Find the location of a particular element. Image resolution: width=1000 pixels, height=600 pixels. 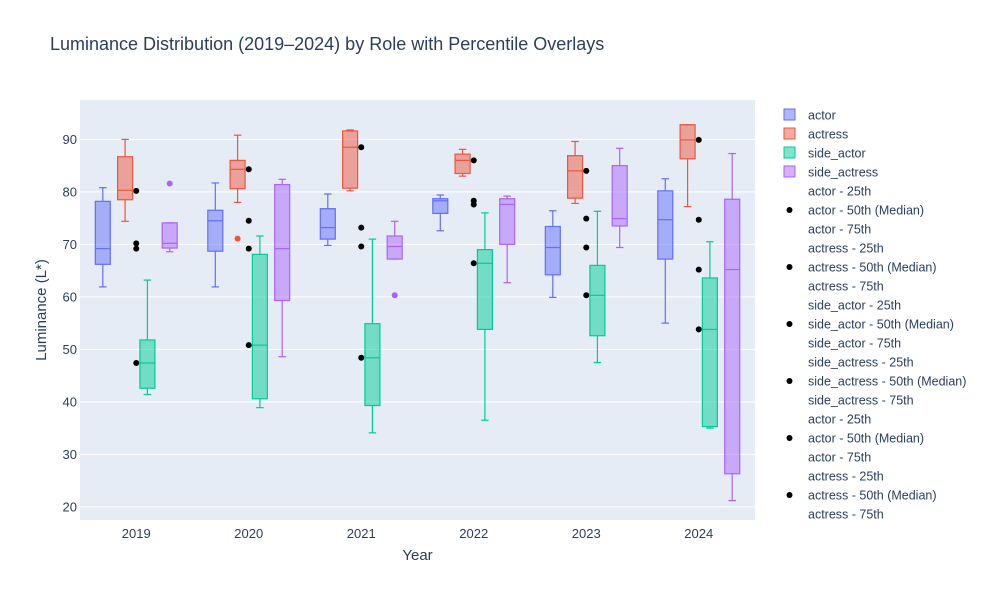

box-side_actress-2020 is located at coordinates (282, 268).